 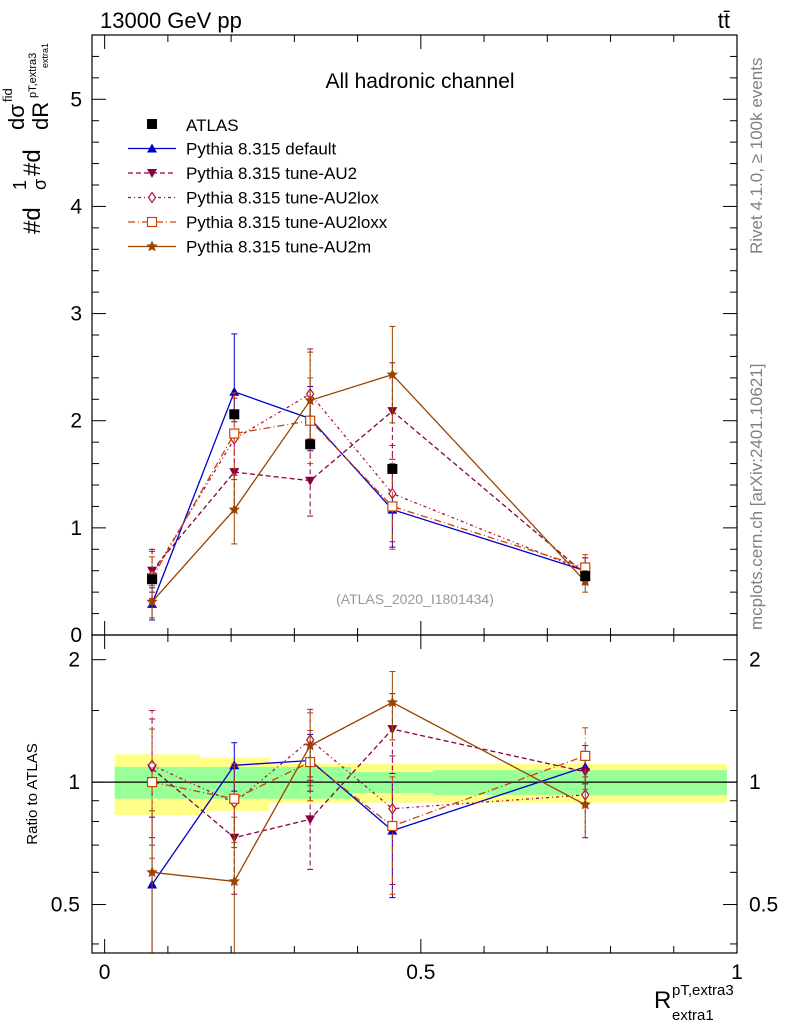 What do you see at coordinates (724, 20) in the screenshot?
I see `process-label: tt̄` at bounding box center [724, 20].